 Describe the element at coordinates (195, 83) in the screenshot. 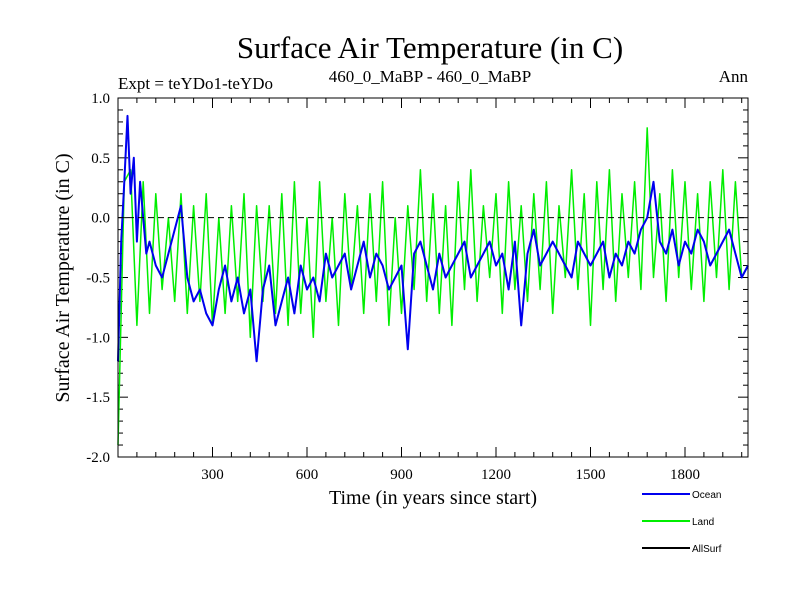

I see `subtitle-left: Expt = teYDo1-teYDo` at that location.